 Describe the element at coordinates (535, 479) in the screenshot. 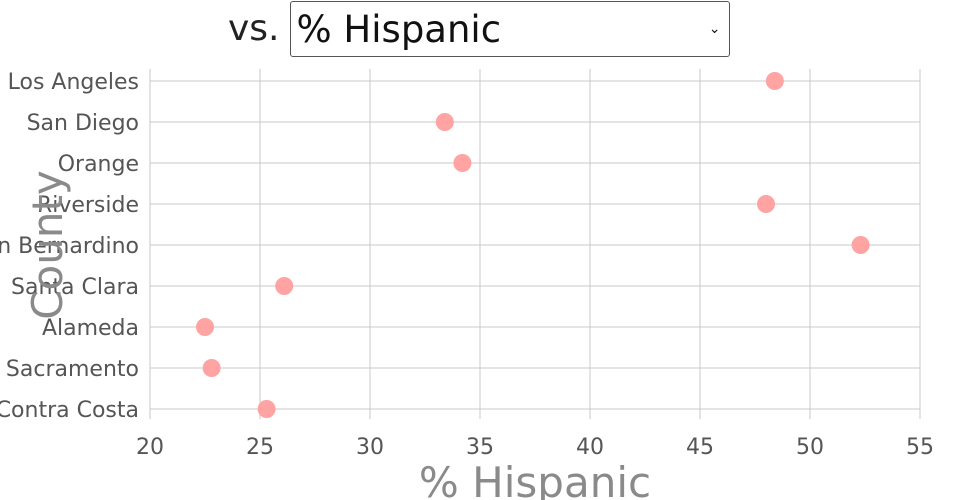

I see `x-axis-title: % Hispanic` at that location.